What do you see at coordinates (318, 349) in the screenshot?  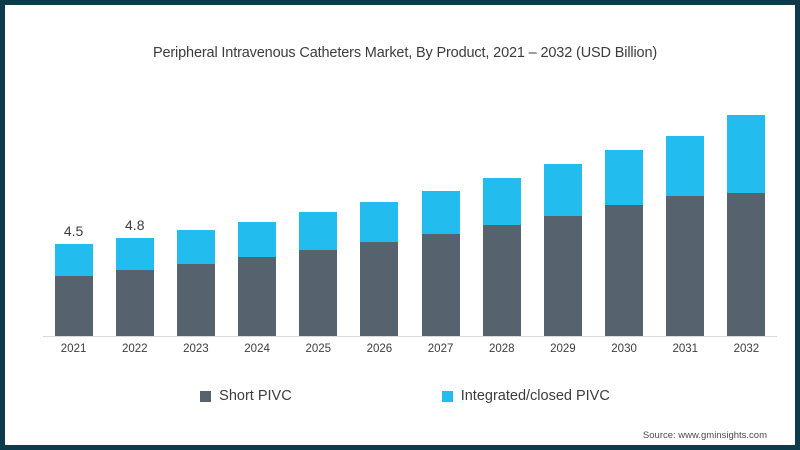 I see `x-axis-tick-label: 2025` at bounding box center [318, 349].